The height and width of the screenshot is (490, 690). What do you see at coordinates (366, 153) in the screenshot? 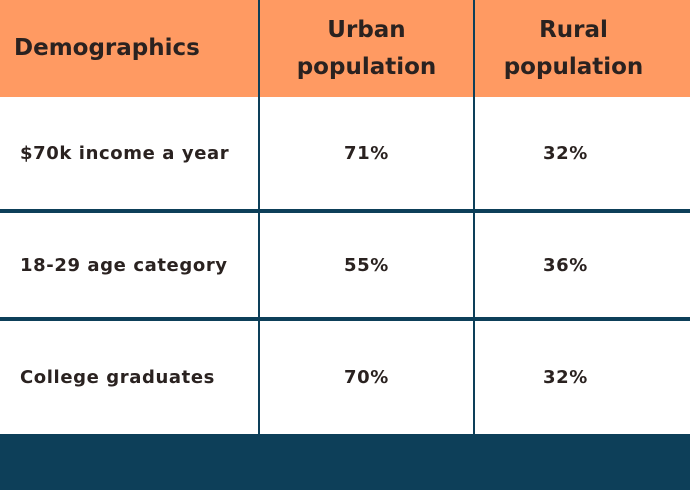
I see `urban-value: 71%` at bounding box center [366, 153].